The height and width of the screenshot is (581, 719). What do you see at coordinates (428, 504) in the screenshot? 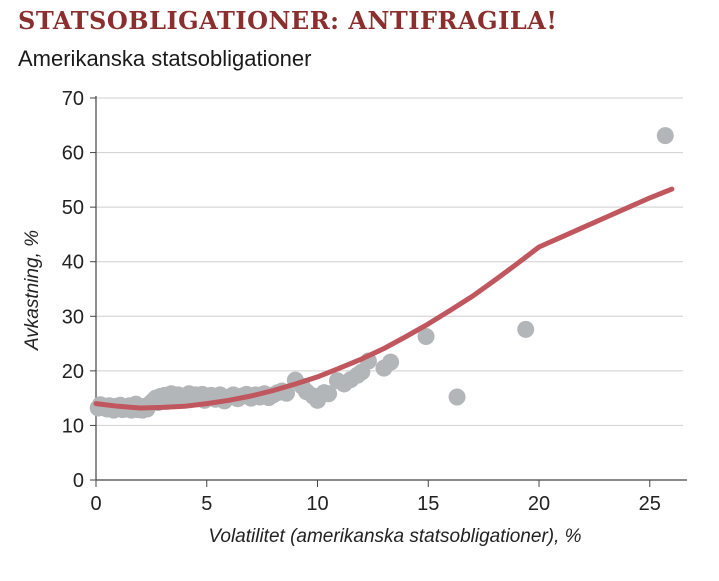
I see `x-tick-label: 15` at bounding box center [428, 504].